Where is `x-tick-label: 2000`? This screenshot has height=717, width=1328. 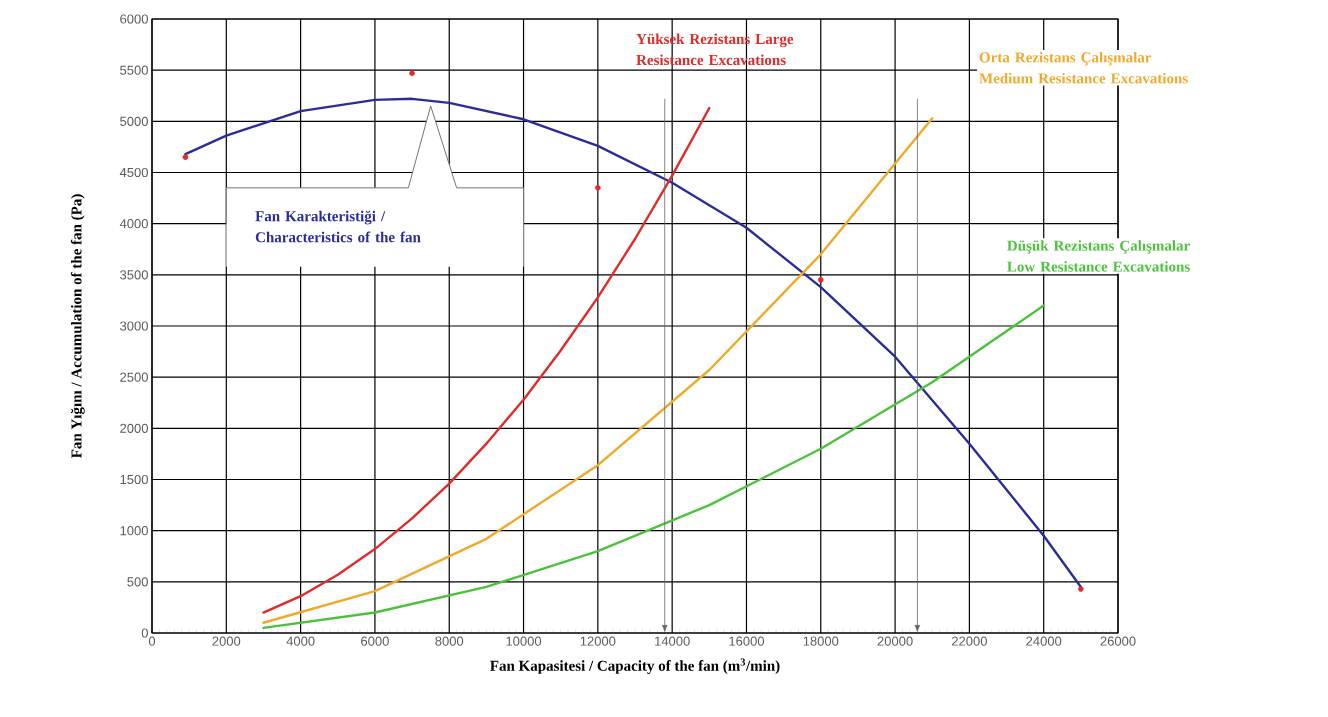
x-tick-label: 2000 is located at coordinates (226, 641).